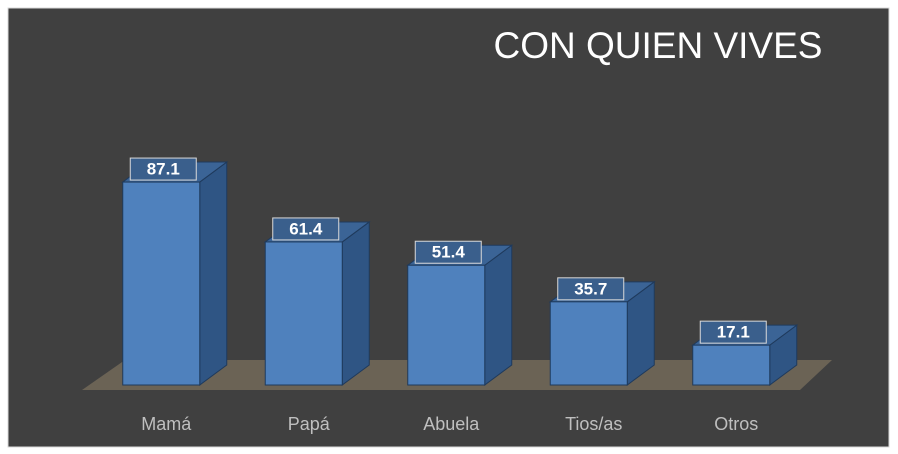  Describe the element at coordinates (166, 424) in the screenshot. I see `x-tick-label: Mamá` at that location.